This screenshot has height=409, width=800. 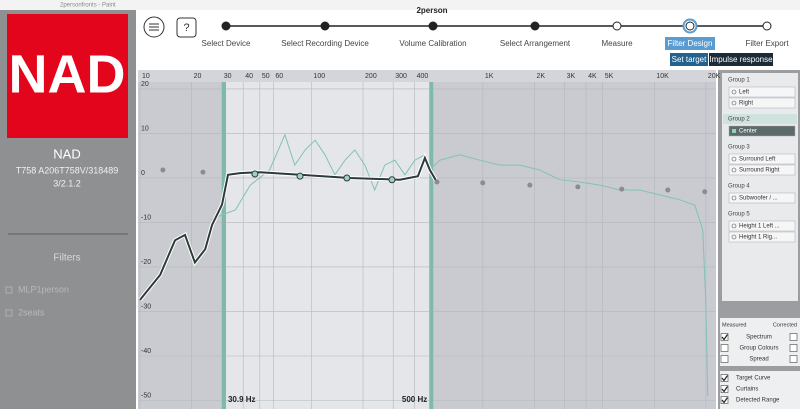 I want to click on group-name: Group 4, so click(x=739, y=187).